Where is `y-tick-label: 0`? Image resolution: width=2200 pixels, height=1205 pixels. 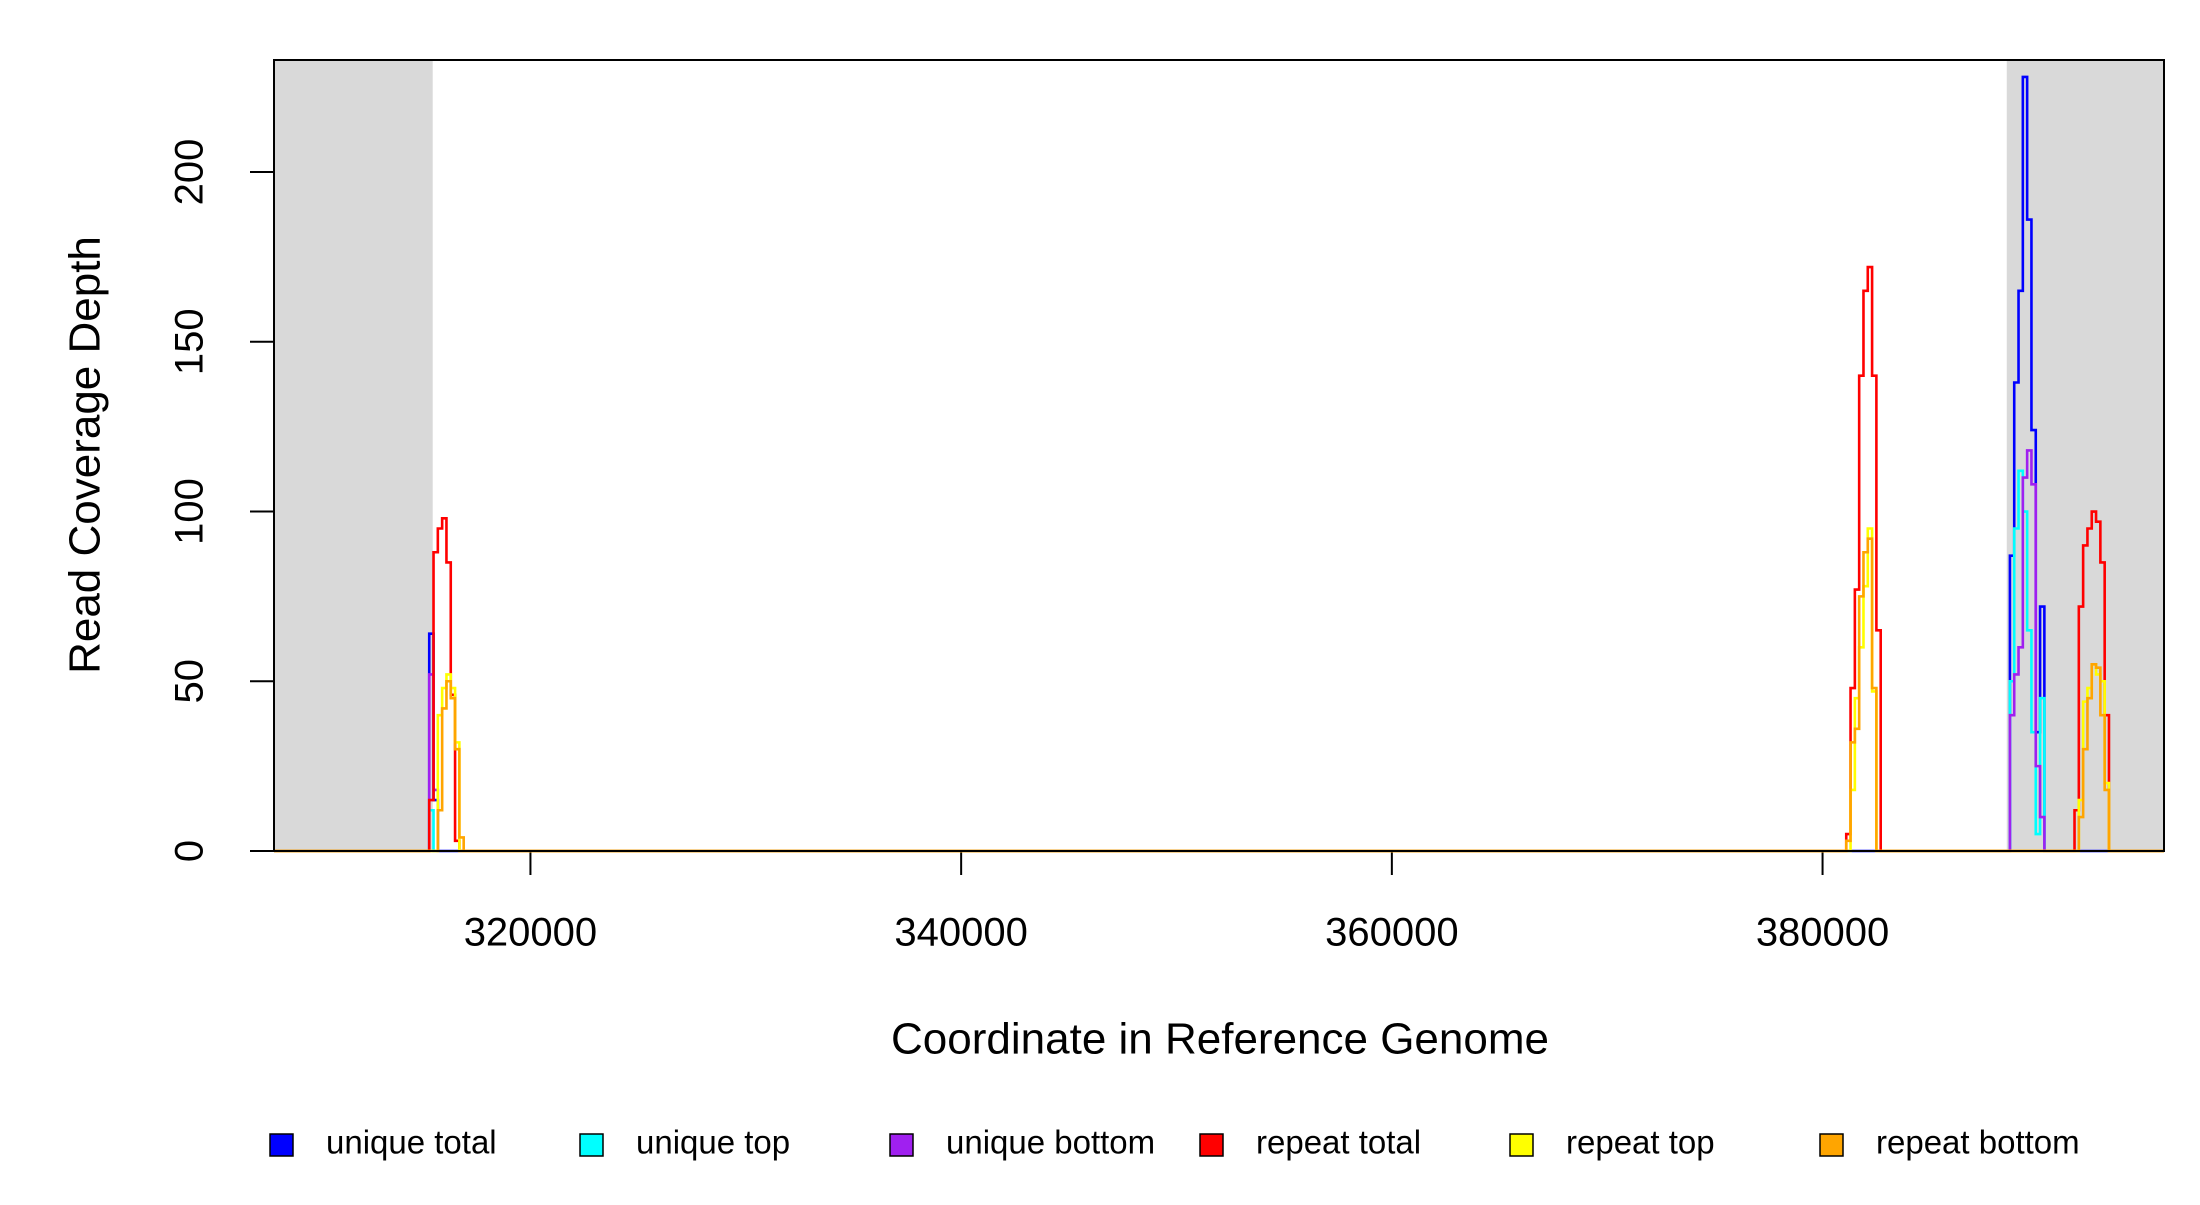
y-tick-label: 0 is located at coordinates (190, 851).